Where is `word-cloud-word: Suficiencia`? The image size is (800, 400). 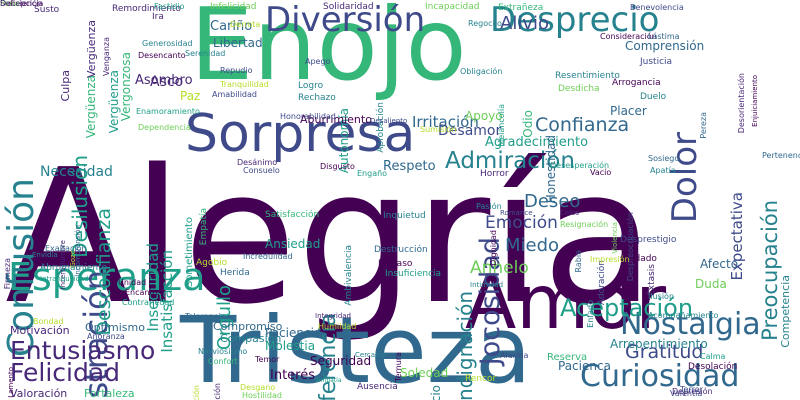 word-cloud-word: Suficiencia is located at coordinates (22, 4).